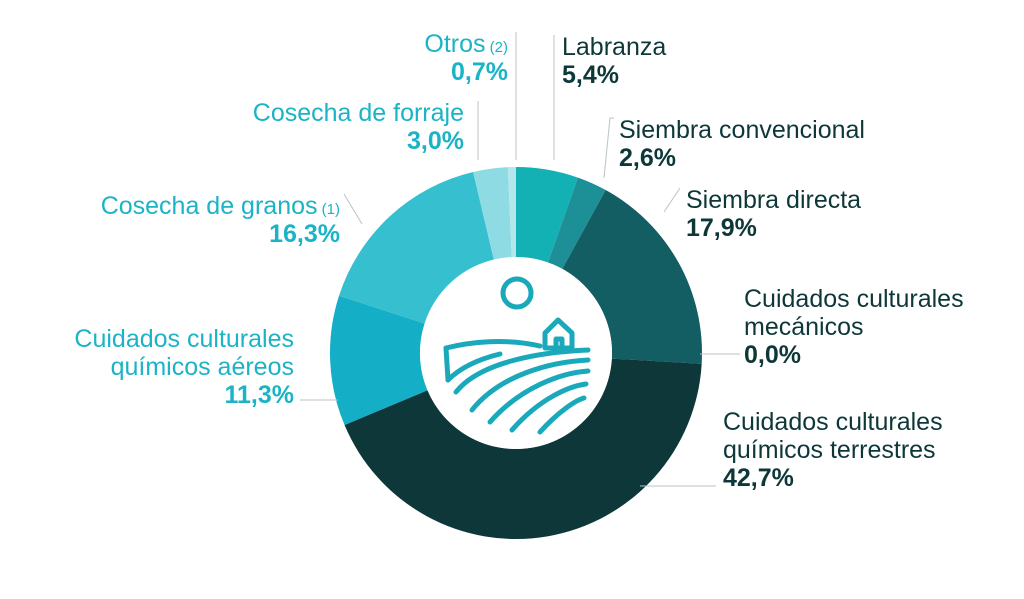  What do you see at coordinates (496, 47) in the screenshot?
I see `slice-note-8: (2)` at bounding box center [496, 47].